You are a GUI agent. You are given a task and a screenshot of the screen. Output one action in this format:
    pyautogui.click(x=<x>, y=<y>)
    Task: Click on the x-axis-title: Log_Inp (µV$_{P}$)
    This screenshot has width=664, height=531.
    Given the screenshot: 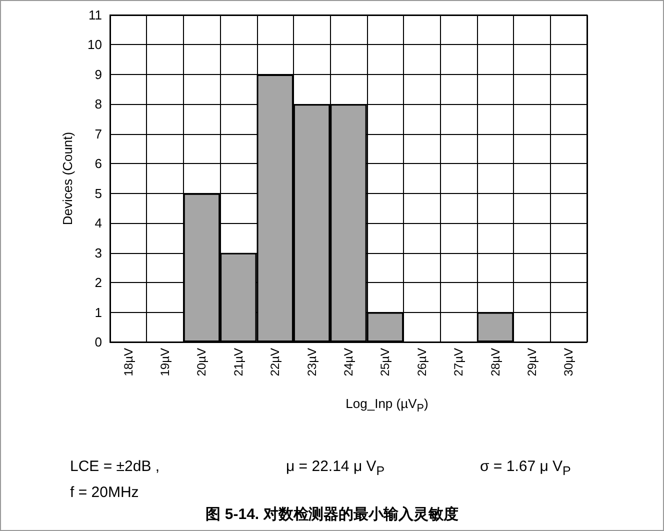 What is the action you would take?
    pyautogui.click(x=387, y=405)
    